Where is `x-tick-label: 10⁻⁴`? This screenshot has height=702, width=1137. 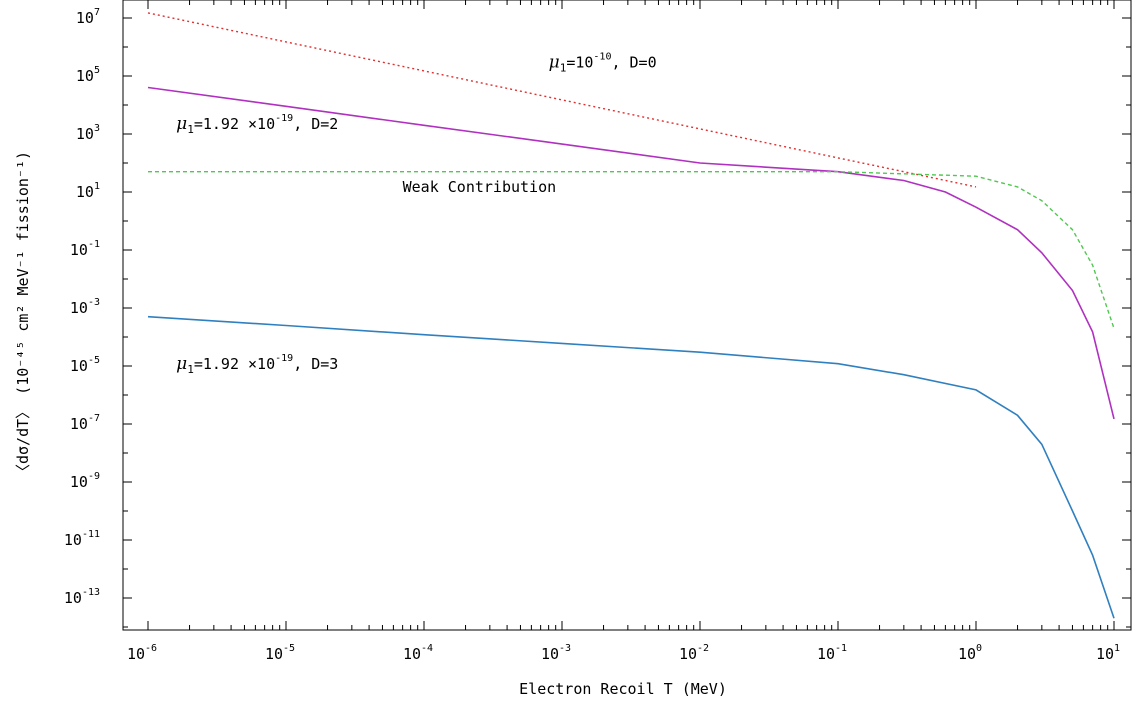
x-tick-label: 10⁻⁴ is located at coordinates (418, 653).